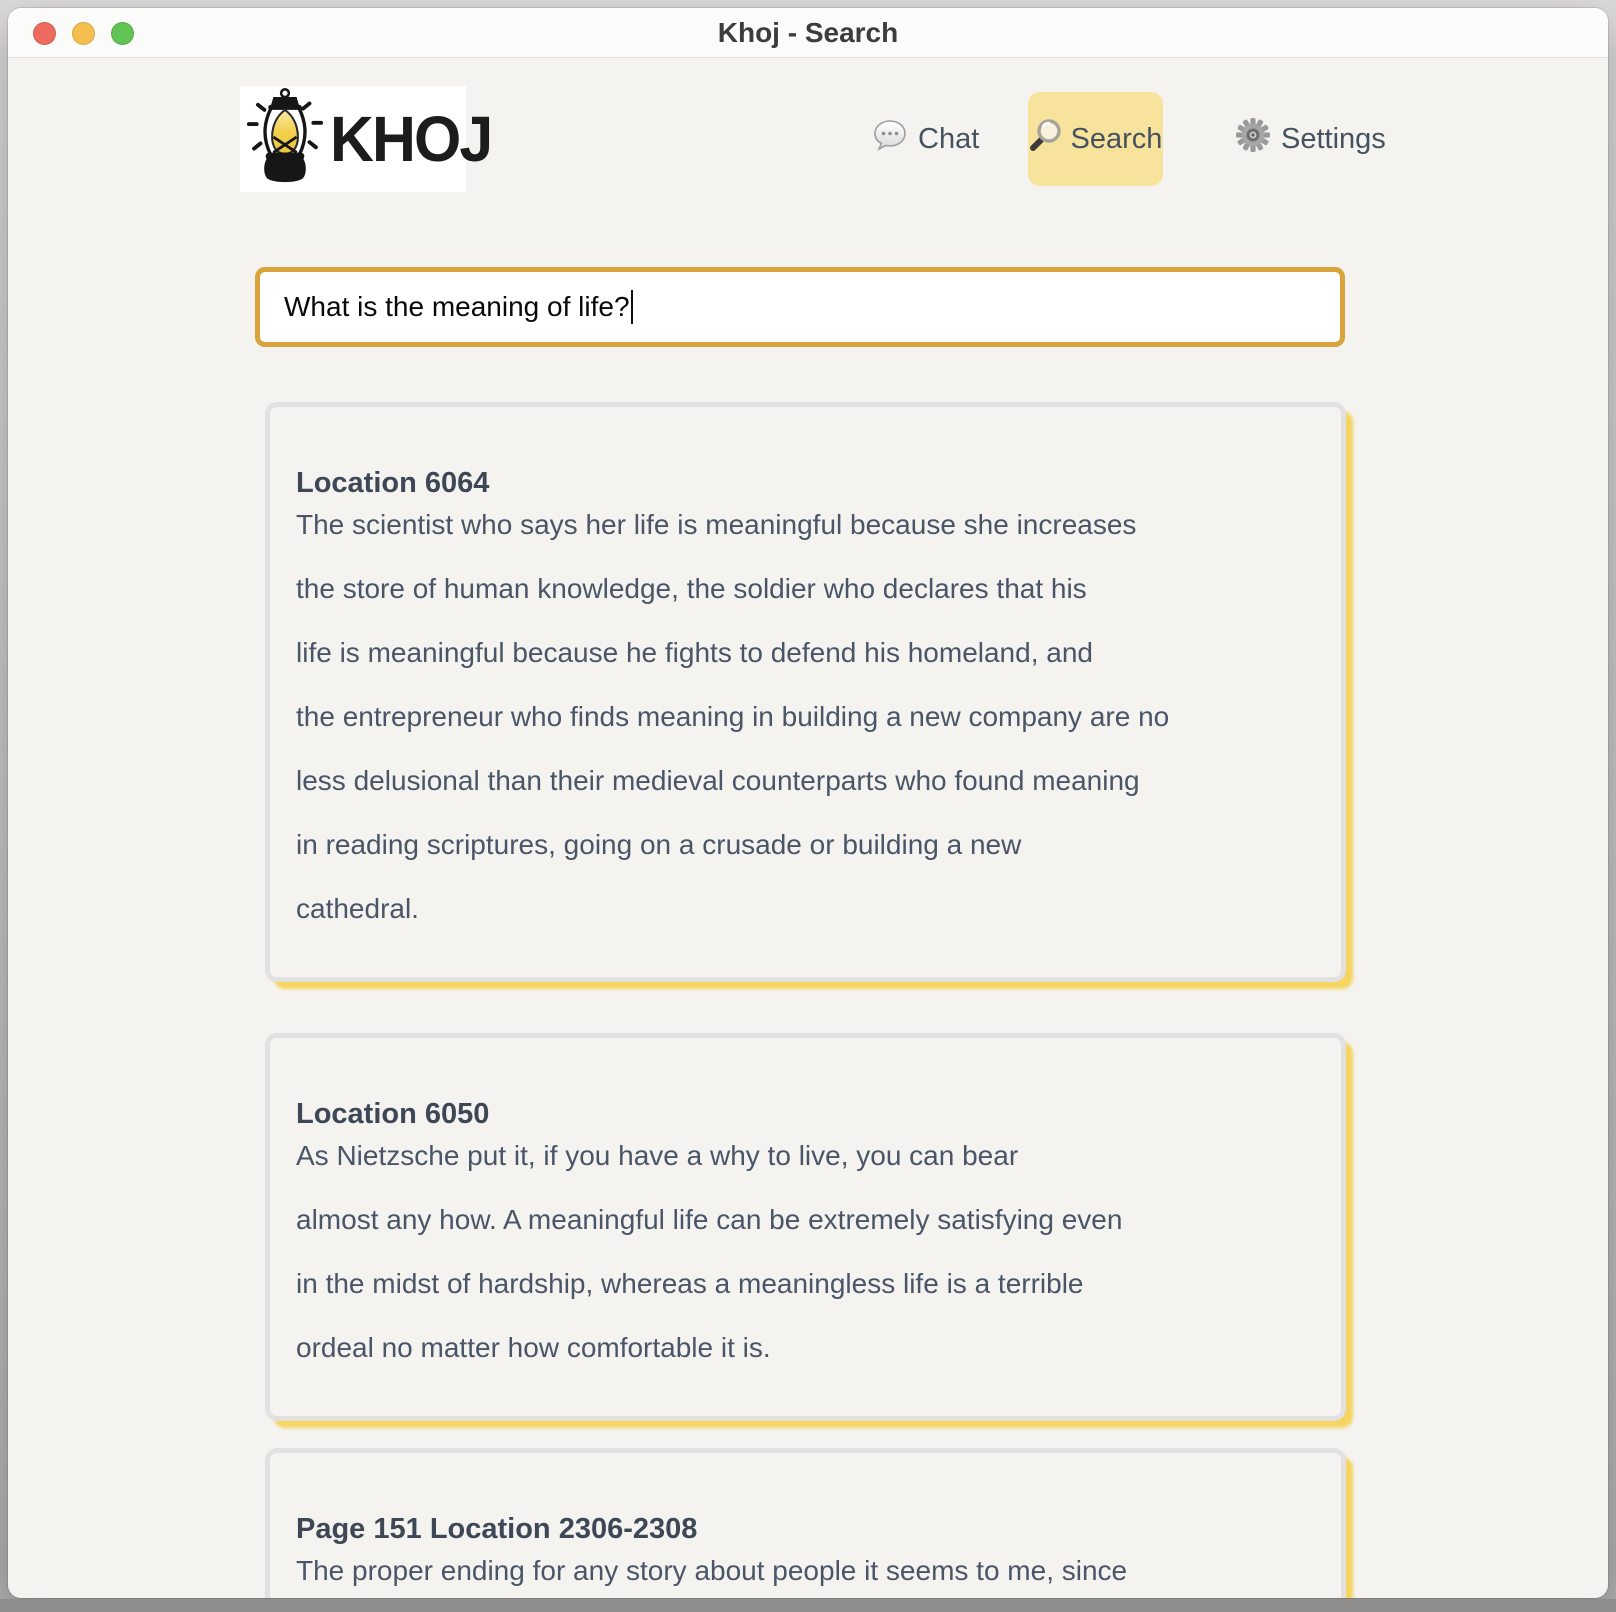 The height and width of the screenshot is (1612, 1616). I want to click on result-line: cathedral., so click(357, 908).